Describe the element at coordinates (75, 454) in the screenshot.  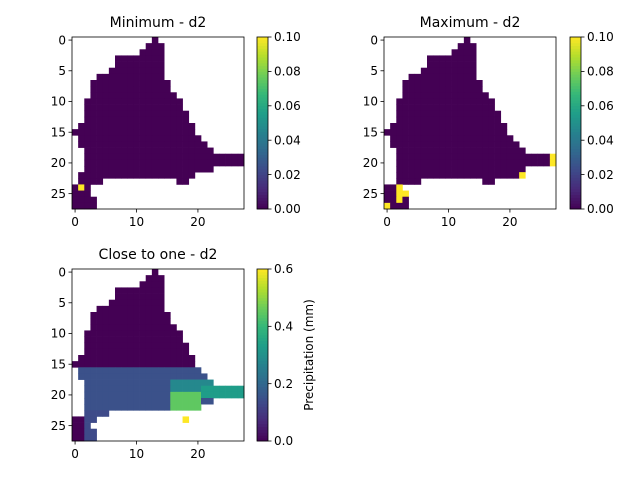
I see `x-tick-label: 0` at that location.